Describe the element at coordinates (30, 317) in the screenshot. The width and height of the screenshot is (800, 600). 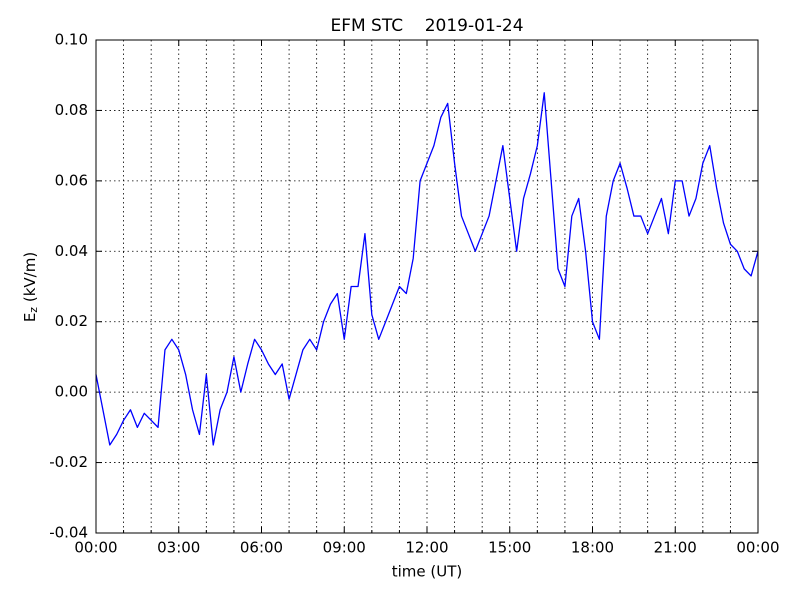
I see `y-label-main: E` at that location.